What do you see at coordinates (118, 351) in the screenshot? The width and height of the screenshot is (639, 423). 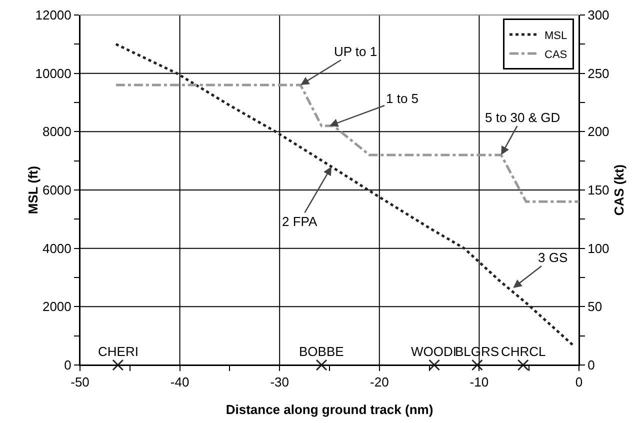 I see `annotation: CHERI` at bounding box center [118, 351].